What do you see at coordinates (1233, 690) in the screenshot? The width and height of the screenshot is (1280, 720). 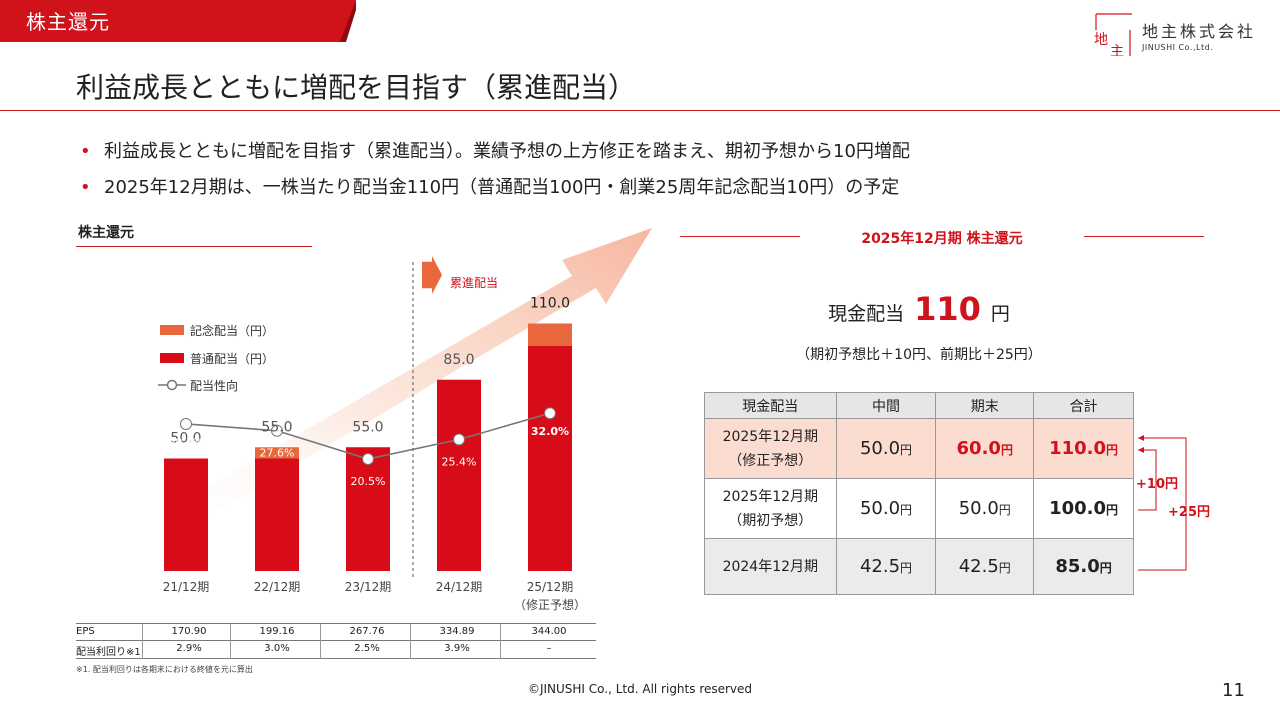 I see `page-number: 11` at bounding box center [1233, 690].